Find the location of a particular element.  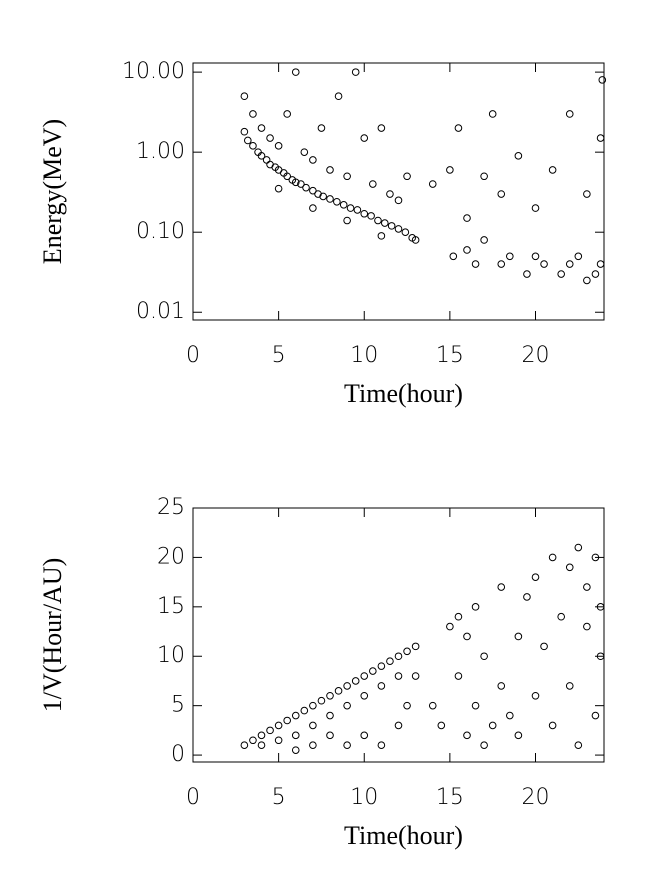

y-tick-label: 0.01 is located at coordinates (160, 311).